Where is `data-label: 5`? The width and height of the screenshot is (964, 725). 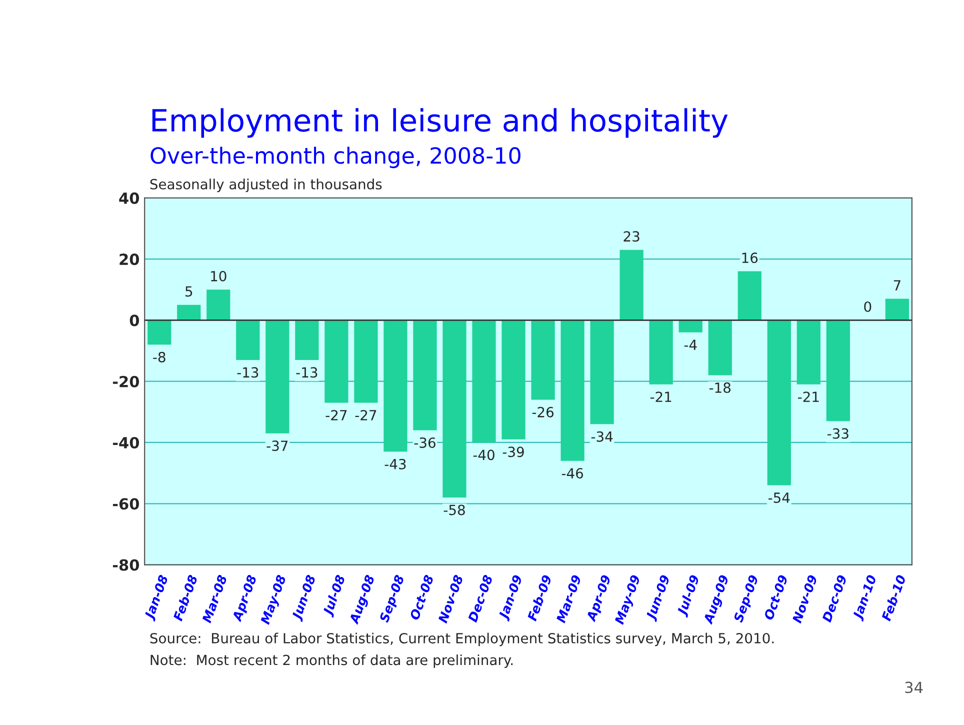 data-label: 5 is located at coordinates (189, 291).